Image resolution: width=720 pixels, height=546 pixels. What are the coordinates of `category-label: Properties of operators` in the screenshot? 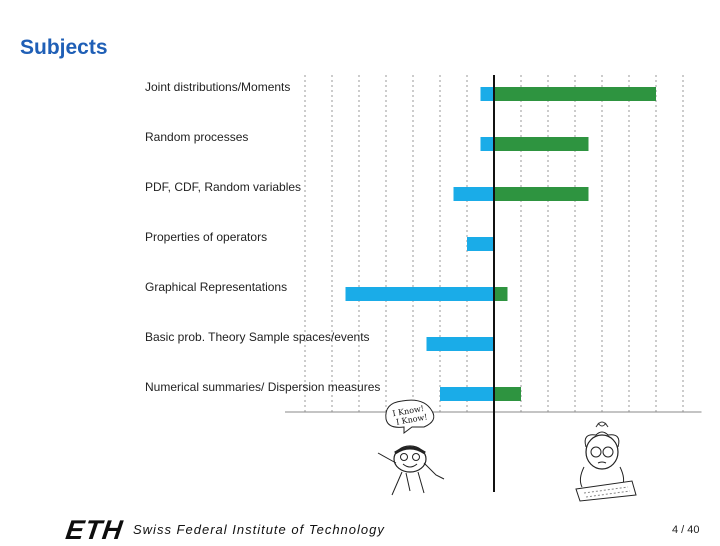 It's located at (206, 237).